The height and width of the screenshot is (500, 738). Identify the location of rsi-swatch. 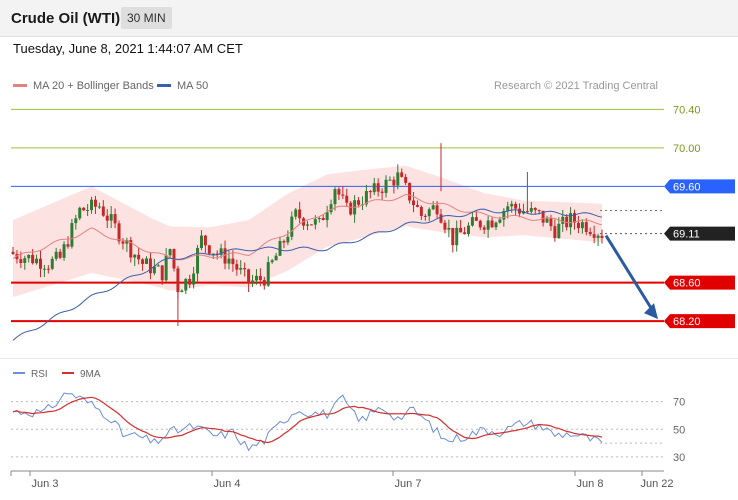
(19, 373).